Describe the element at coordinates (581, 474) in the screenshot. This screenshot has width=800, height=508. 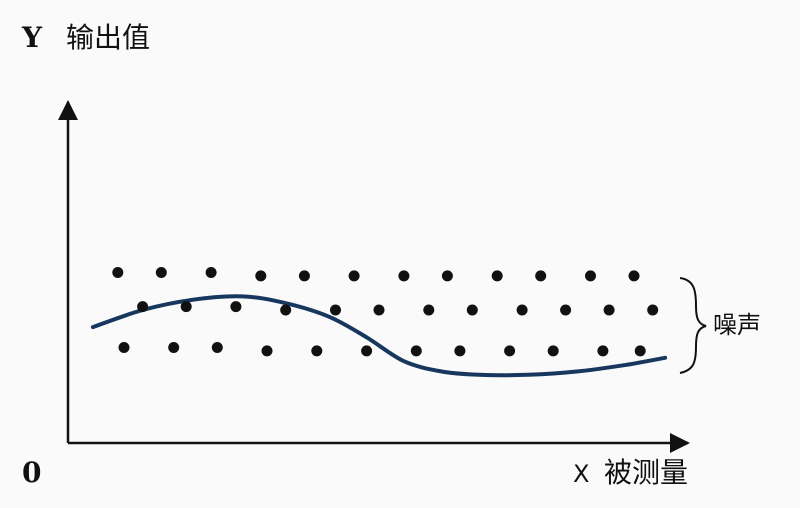
I see `x-axis-letter: X` at that location.